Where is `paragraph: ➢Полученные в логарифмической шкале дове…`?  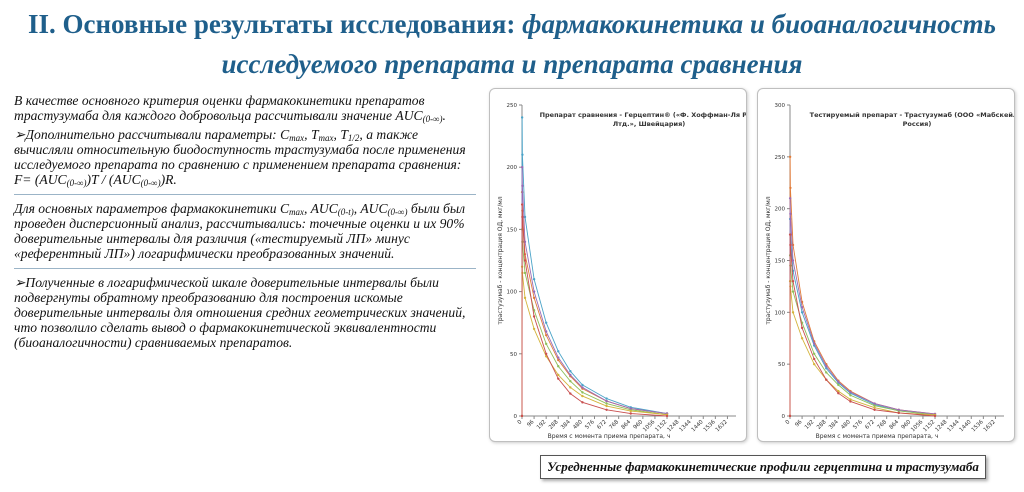
paragraph: ➢Полученные в логарифмической шкале дове… is located at coordinates (245, 309).